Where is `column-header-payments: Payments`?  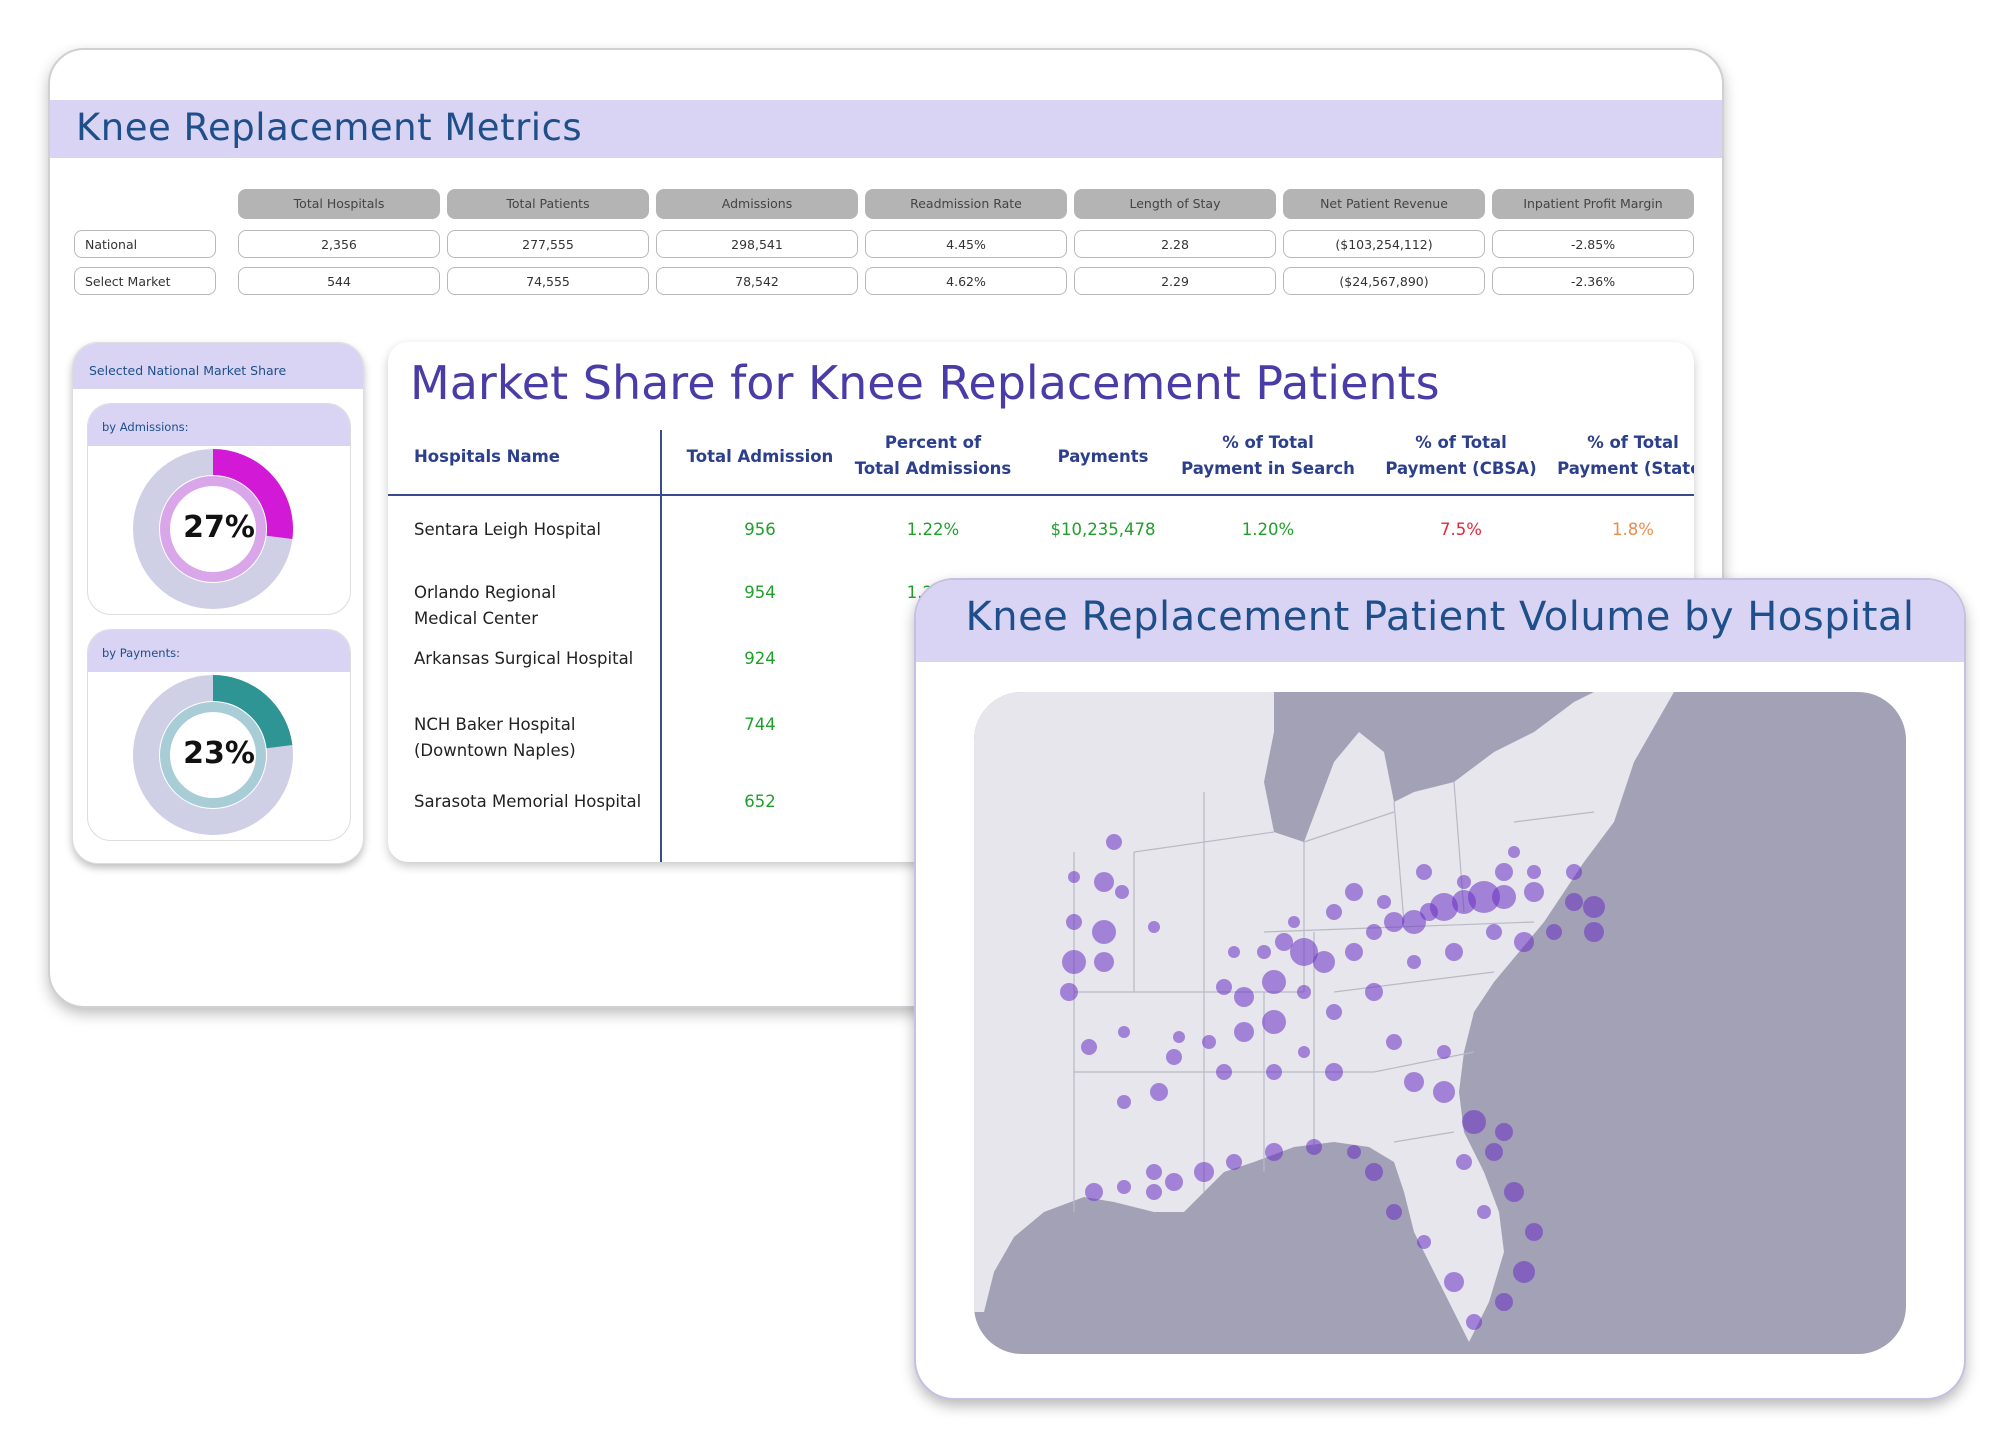
column-header-payments: Payments is located at coordinates (1103, 457).